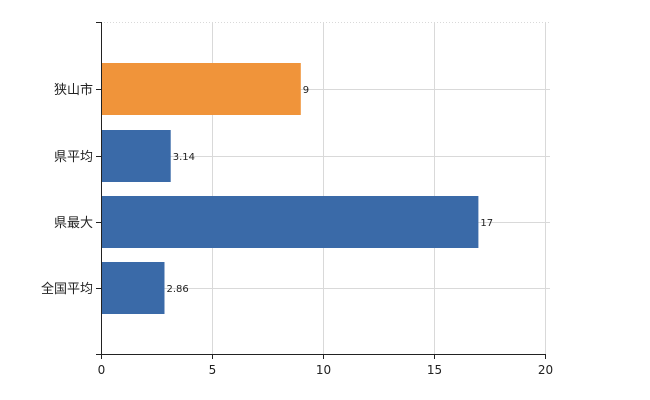 This screenshot has height=400, width=650. What do you see at coordinates (184, 157) in the screenshot?
I see `data-label-1: 3.14` at bounding box center [184, 157].